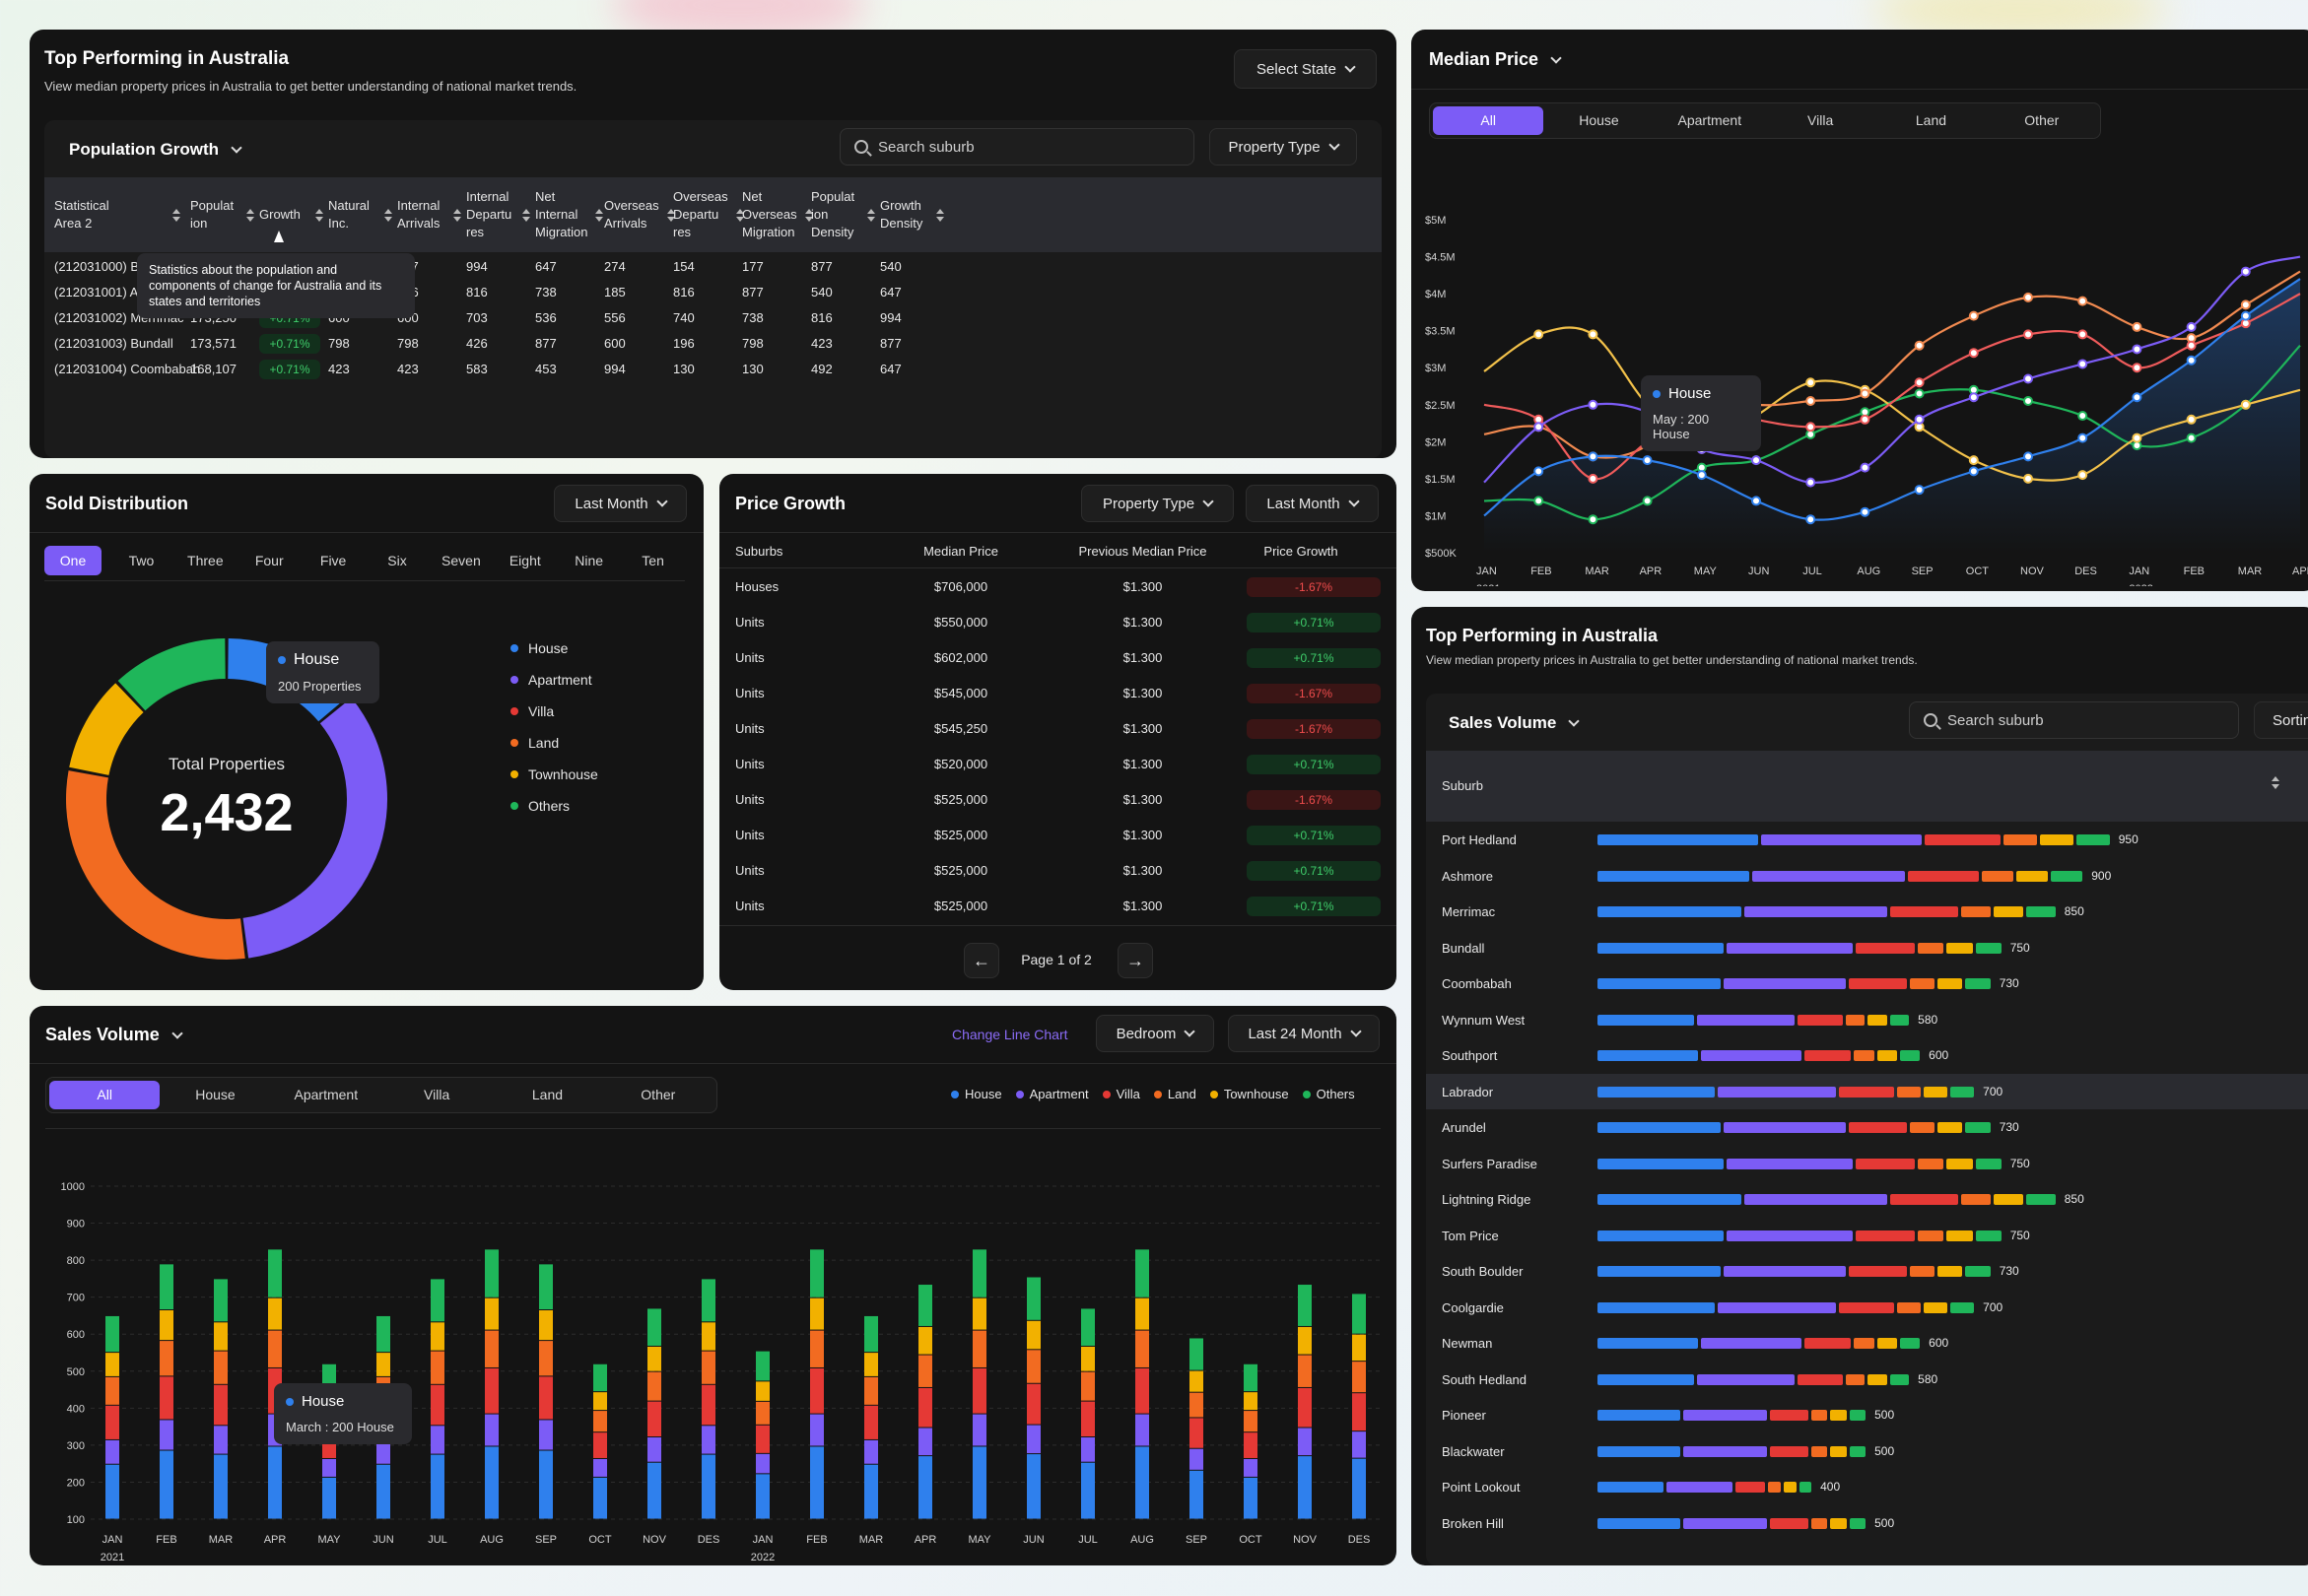 This screenshot has width=2308, height=1596. Describe the element at coordinates (1143, 551) in the screenshot. I see `column-header: Previous Median Price` at that location.